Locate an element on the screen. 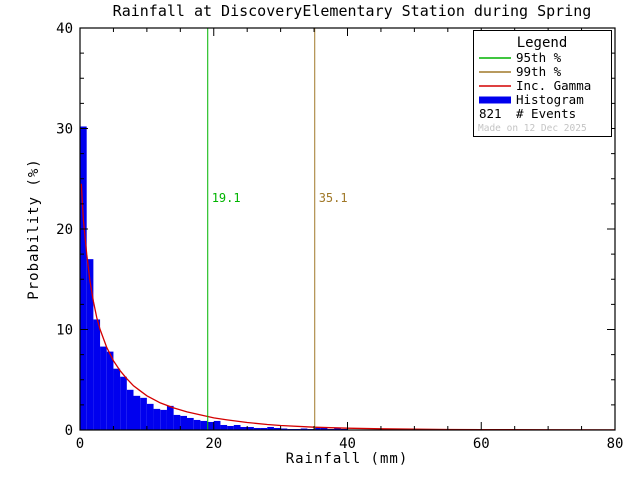 The width and height of the screenshot is (640, 480). legend-label-events: # Events is located at coordinates (546, 113).